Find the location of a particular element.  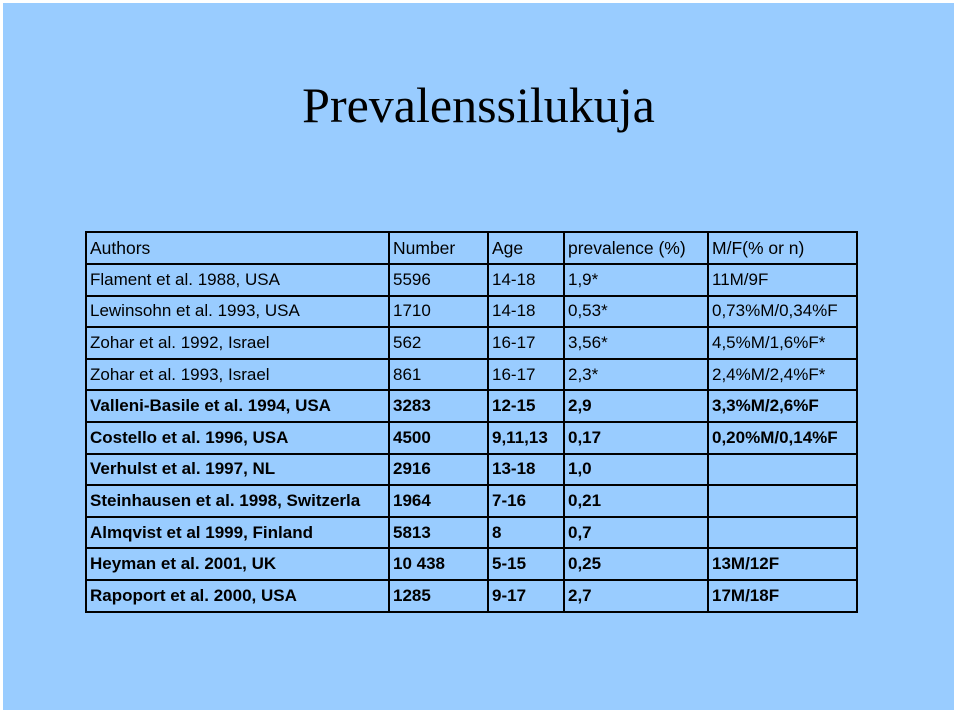

cell-prevalence: 3,56* is located at coordinates (636, 343).